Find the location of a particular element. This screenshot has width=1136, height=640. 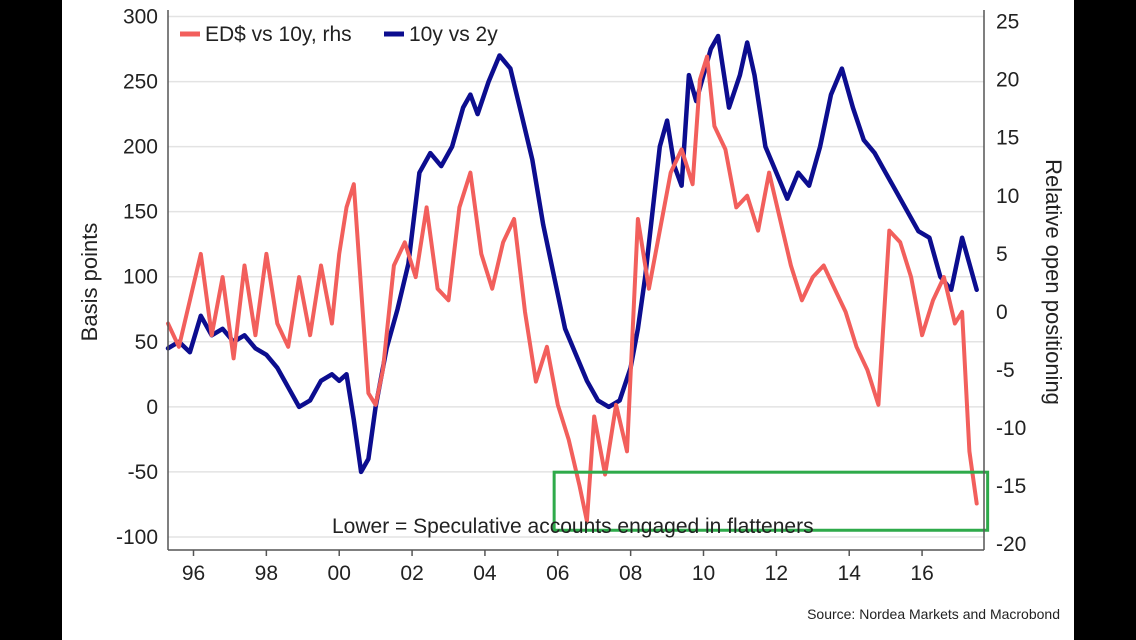

left-axis-title: Basis points is located at coordinates (89, 282).